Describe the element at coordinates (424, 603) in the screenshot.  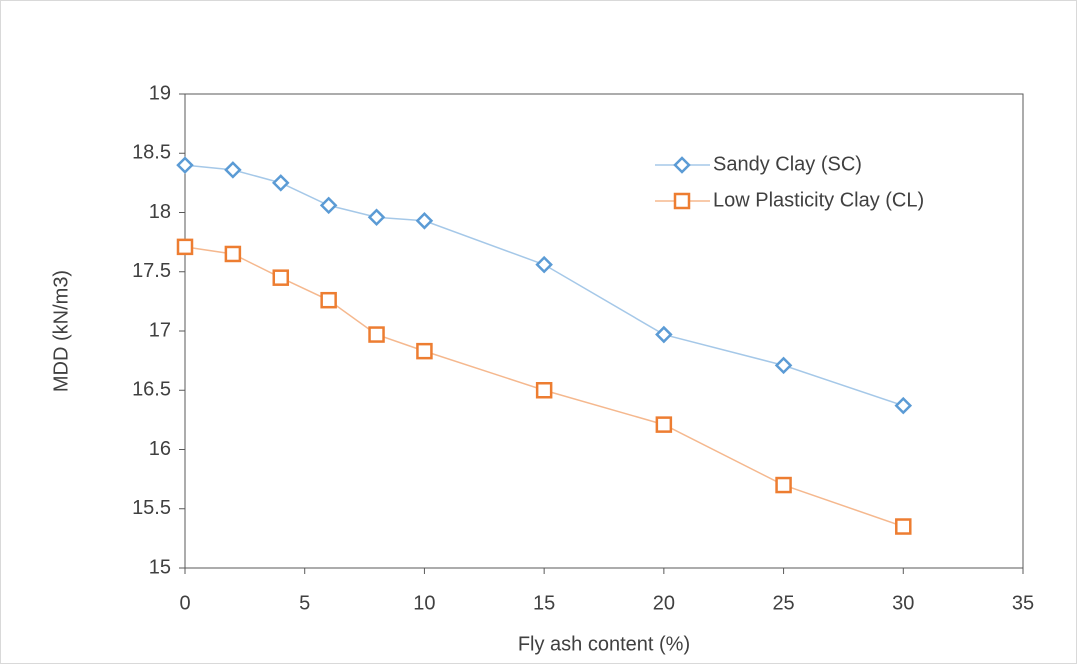
I see `x-tick-label: 10` at that location.